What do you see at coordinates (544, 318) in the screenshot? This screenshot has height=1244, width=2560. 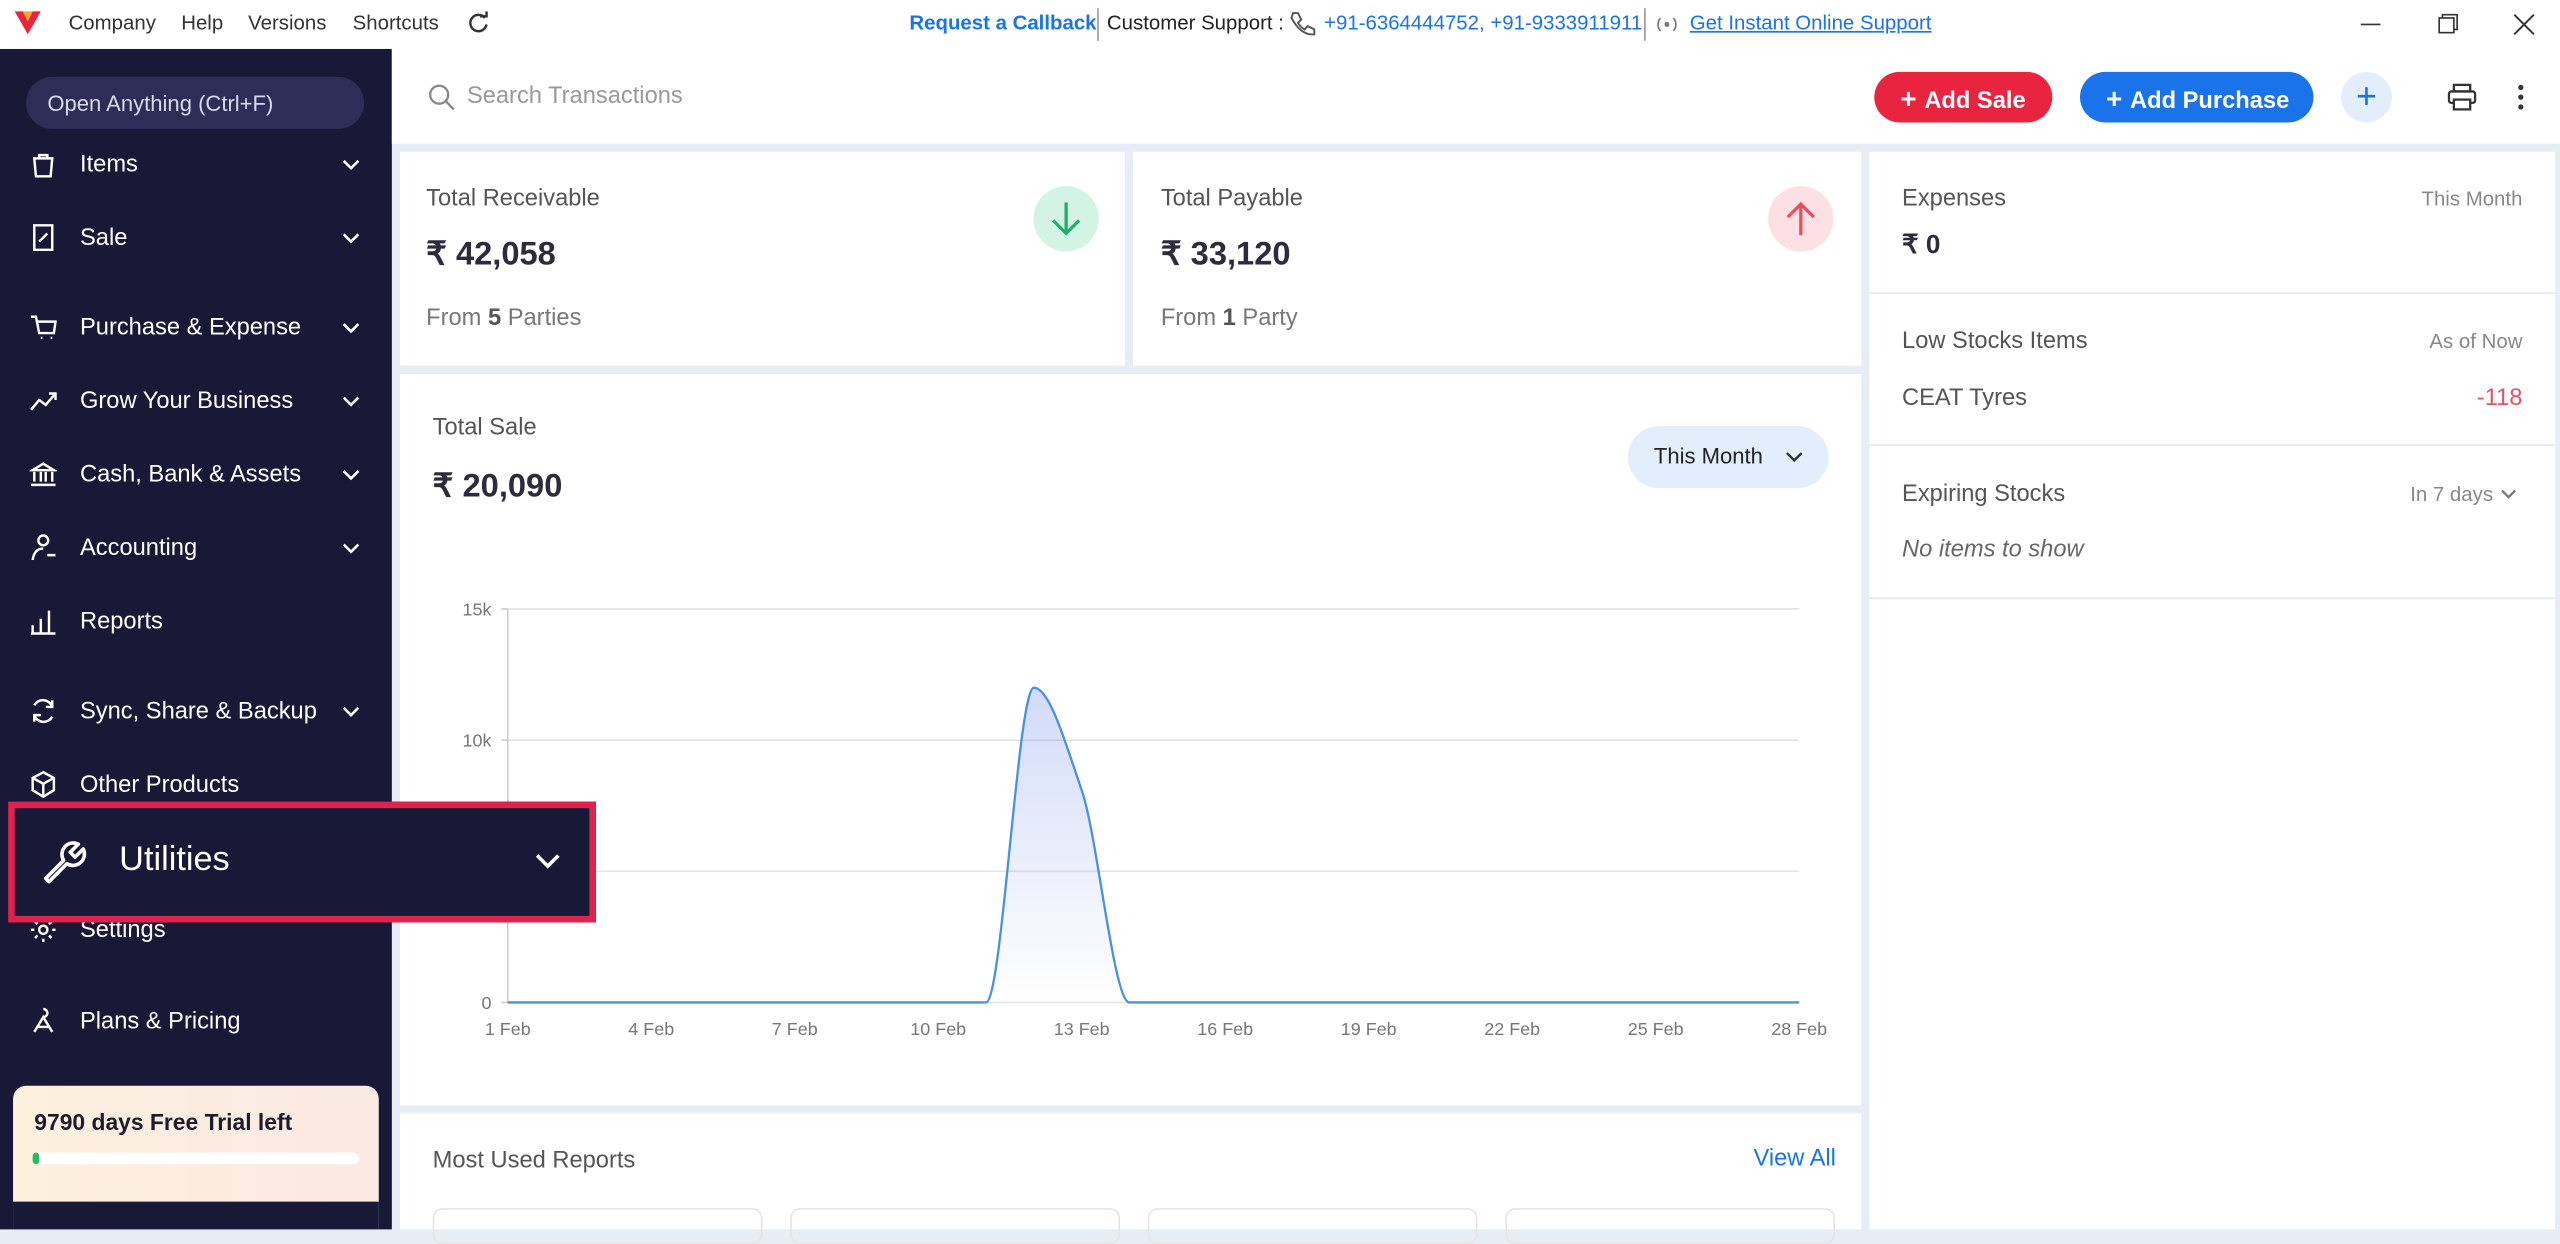 I see `party-unit: Parties` at bounding box center [544, 318].